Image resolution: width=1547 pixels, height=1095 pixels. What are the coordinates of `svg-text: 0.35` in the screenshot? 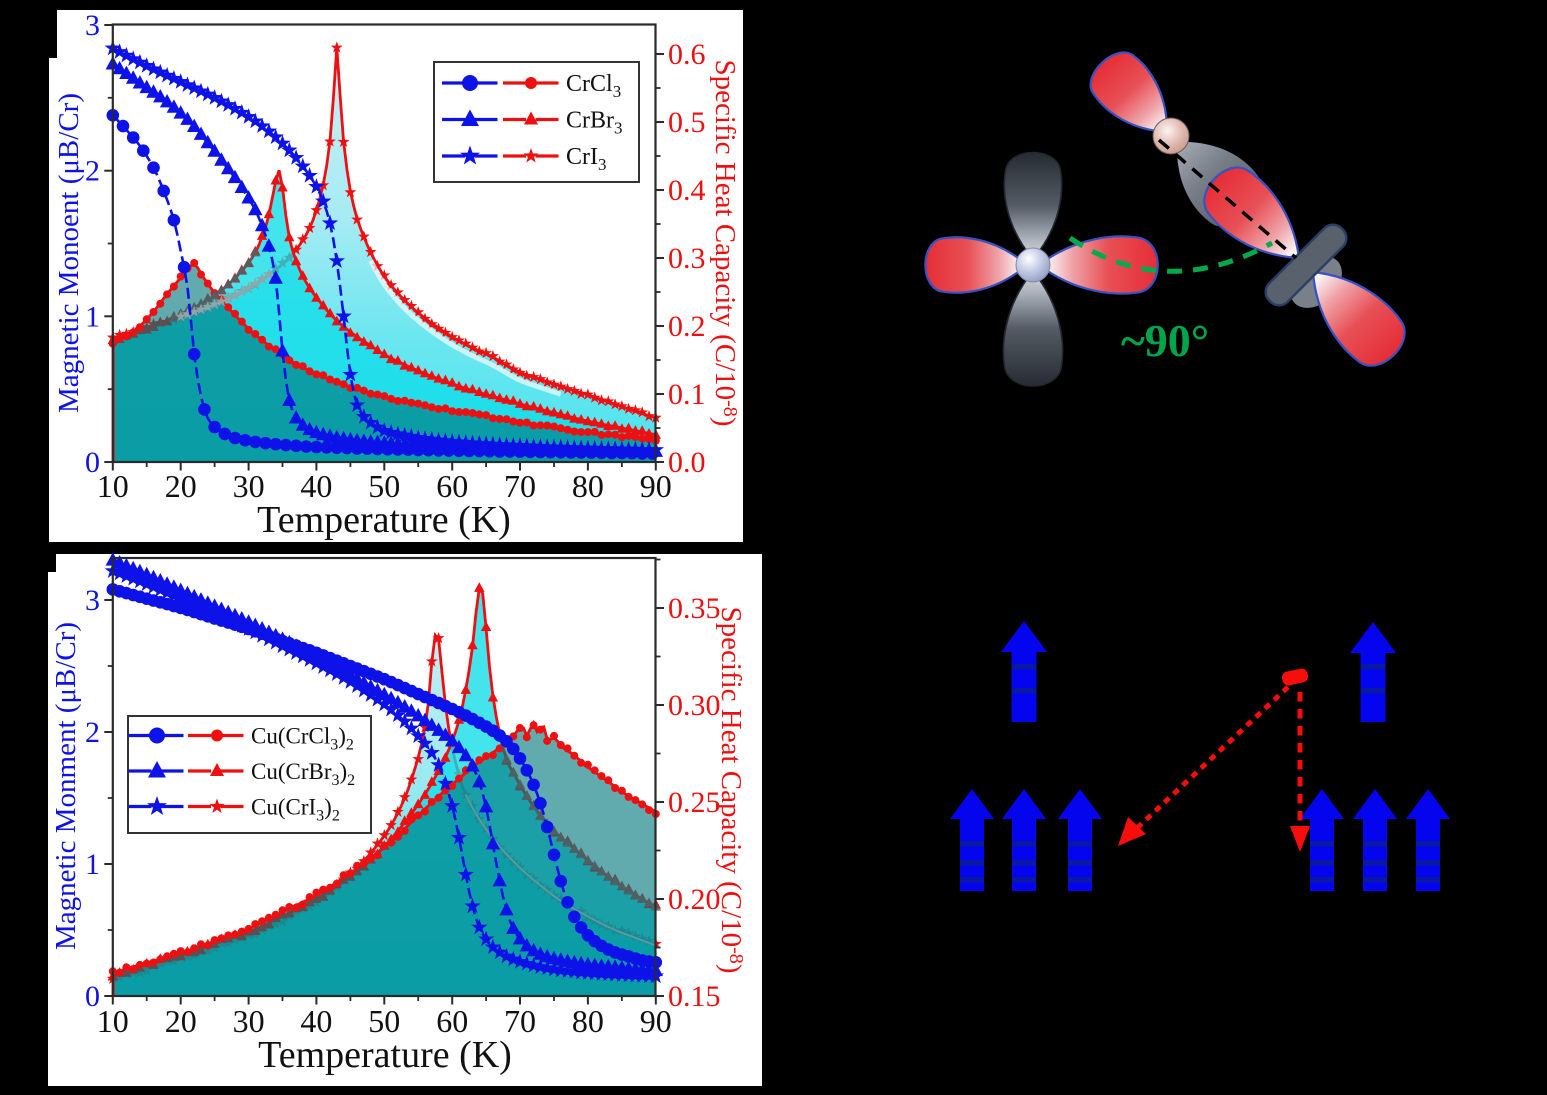 It's located at (694, 608).